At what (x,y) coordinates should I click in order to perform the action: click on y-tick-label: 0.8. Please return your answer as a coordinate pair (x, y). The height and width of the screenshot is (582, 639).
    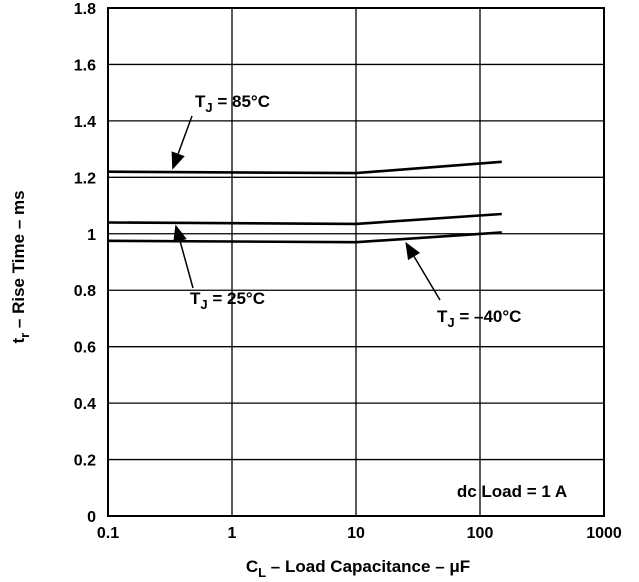
    Looking at the image, I should click on (85, 291).